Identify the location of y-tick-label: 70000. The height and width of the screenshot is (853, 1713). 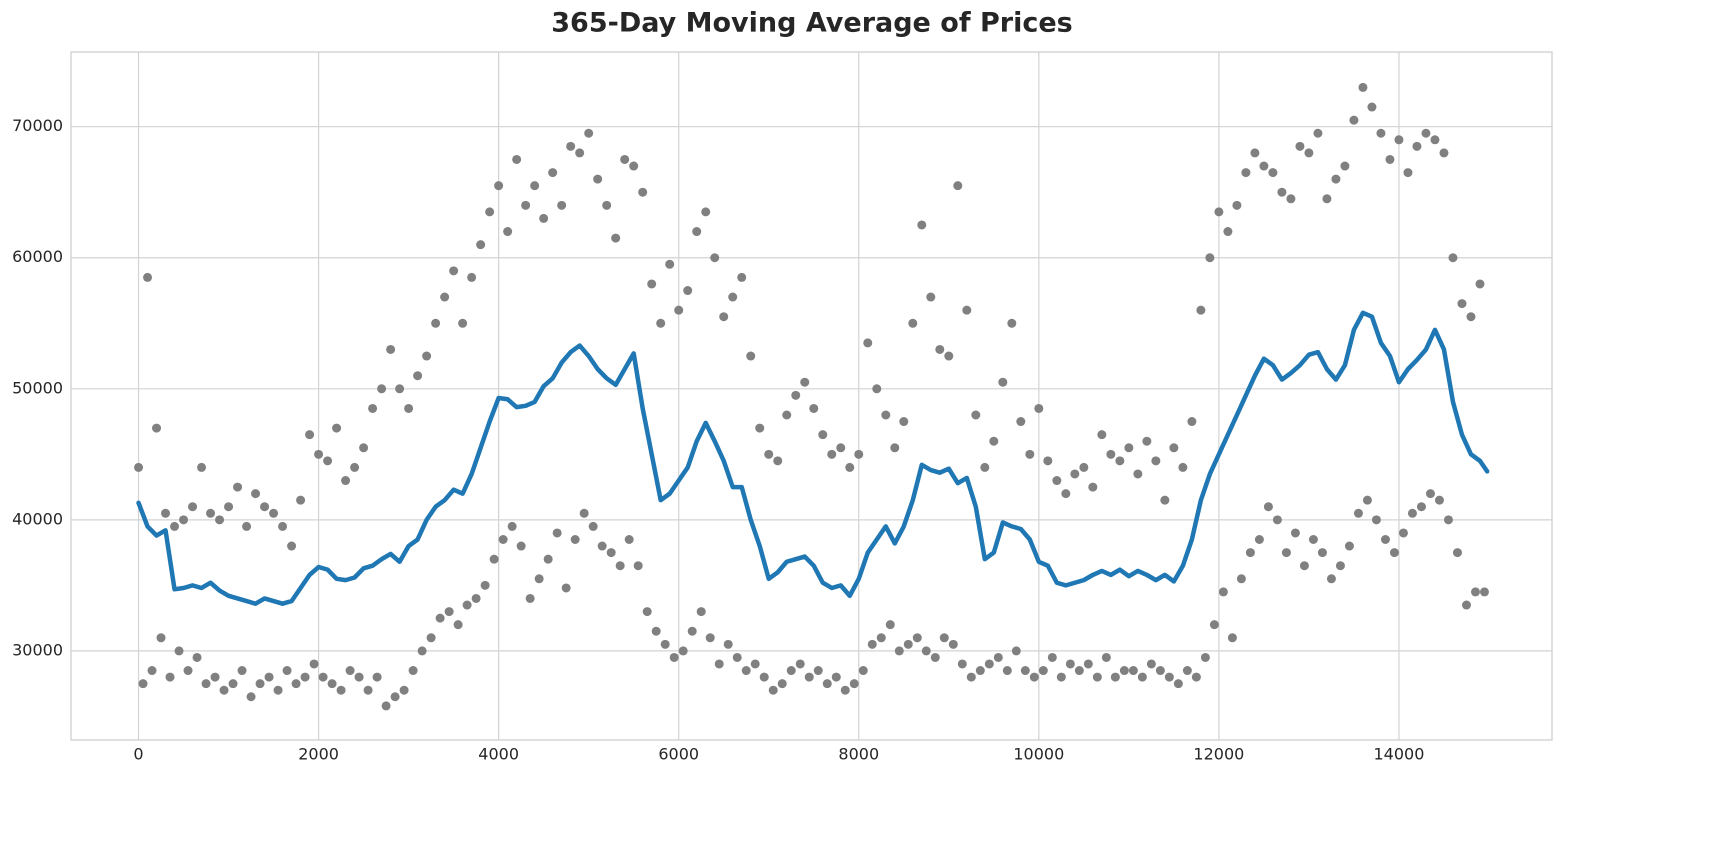
(37, 125).